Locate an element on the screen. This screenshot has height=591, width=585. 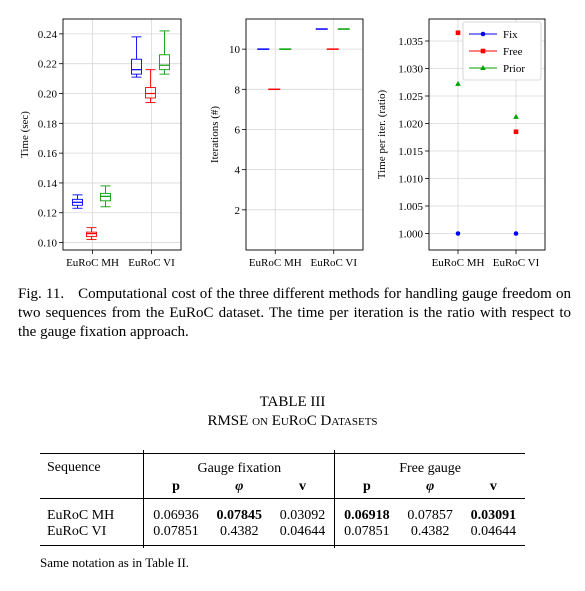
y-tick-label: 1.015 is located at coordinates (410, 152).